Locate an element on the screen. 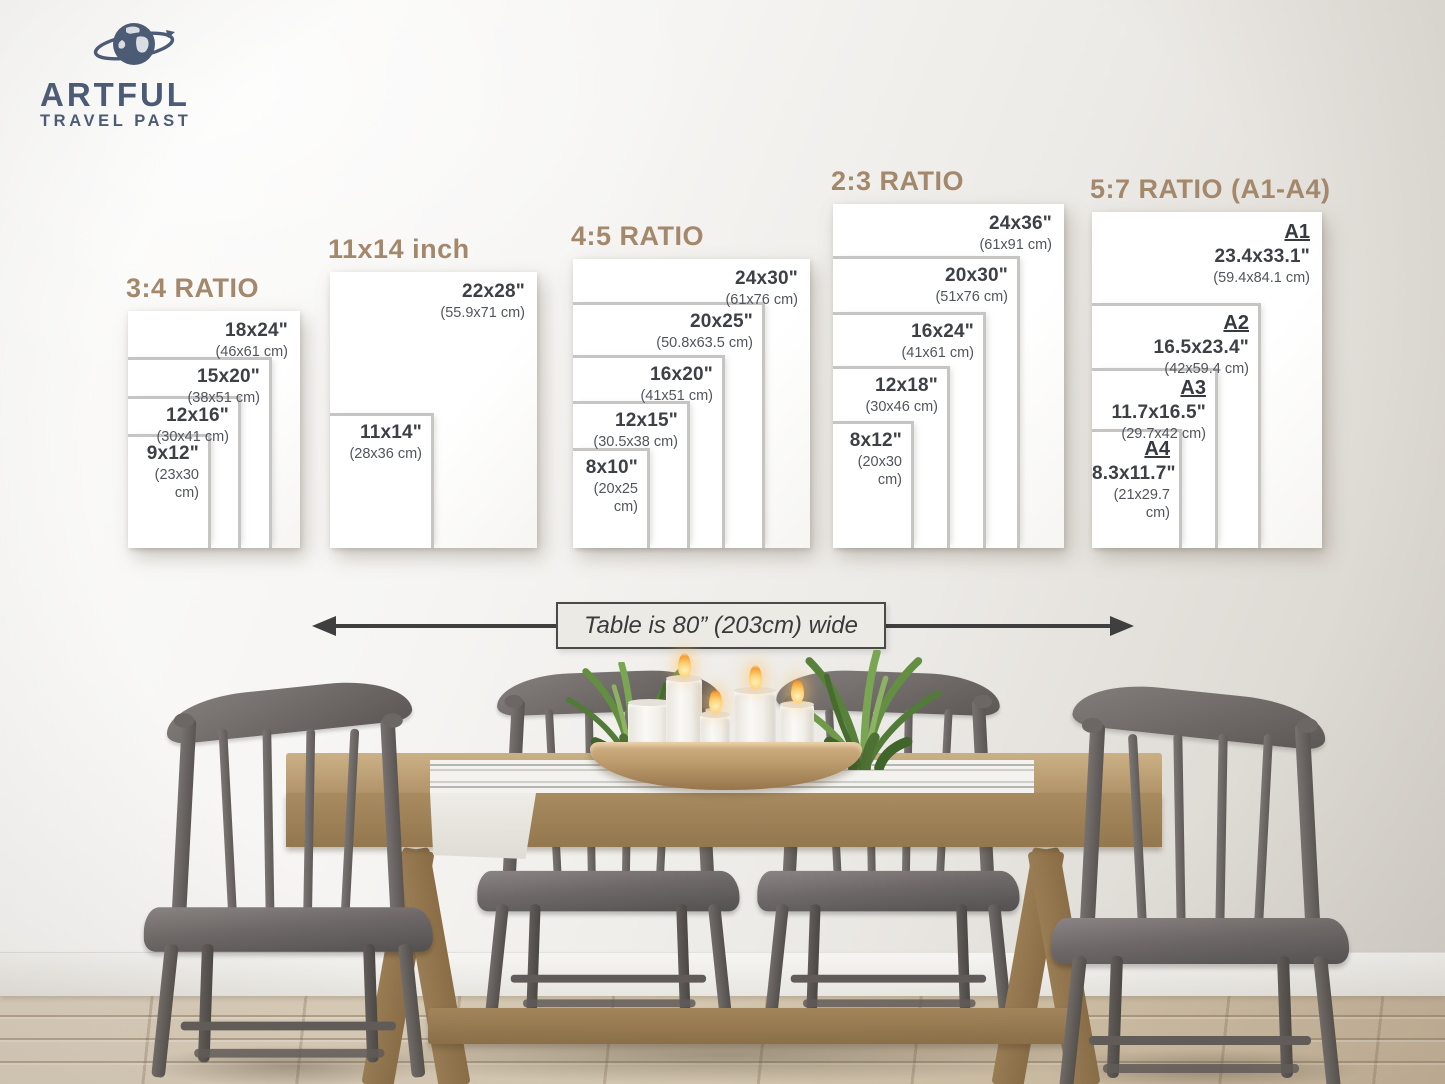  size-label: 12x15" (30.5x38 cm) is located at coordinates (625, 430).